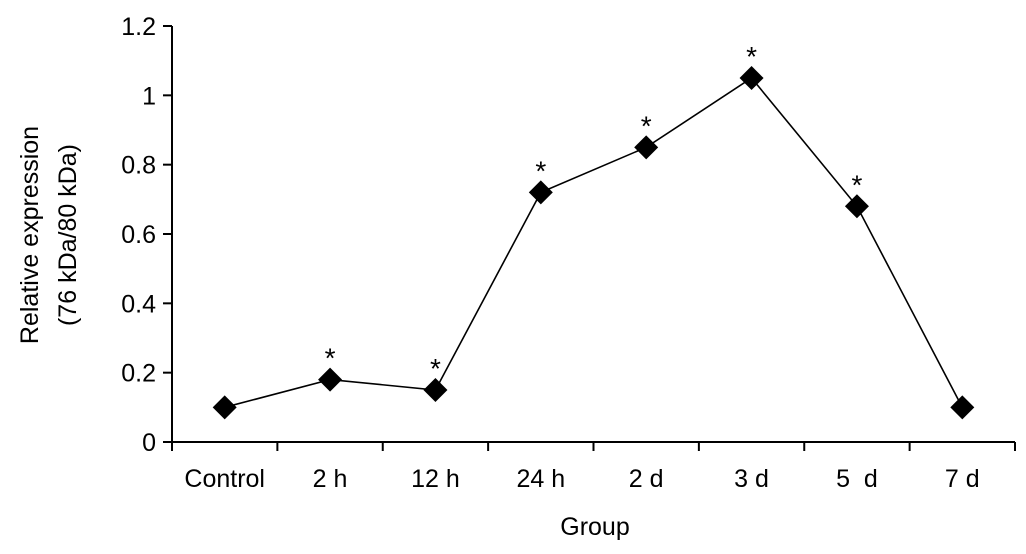 The image size is (1026, 554). What do you see at coordinates (138, 166) in the screenshot?
I see `y-tick-label: 0.8` at bounding box center [138, 166].